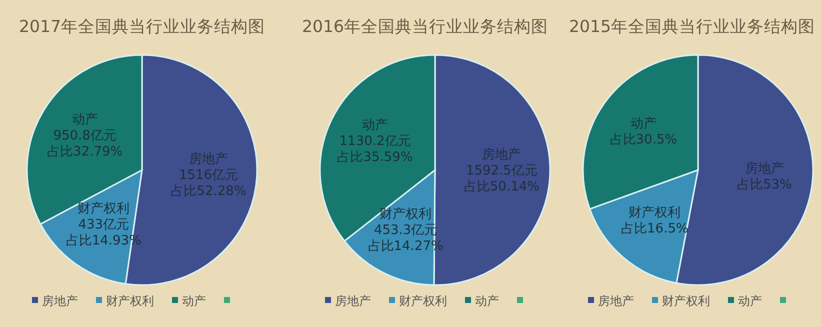 The height and width of the screenshot is (327, 821). Describe the element at coordinates (142, 26) in the screenshot. I see `chart-title: 2017年全国典当行业业务结构图` at that location.